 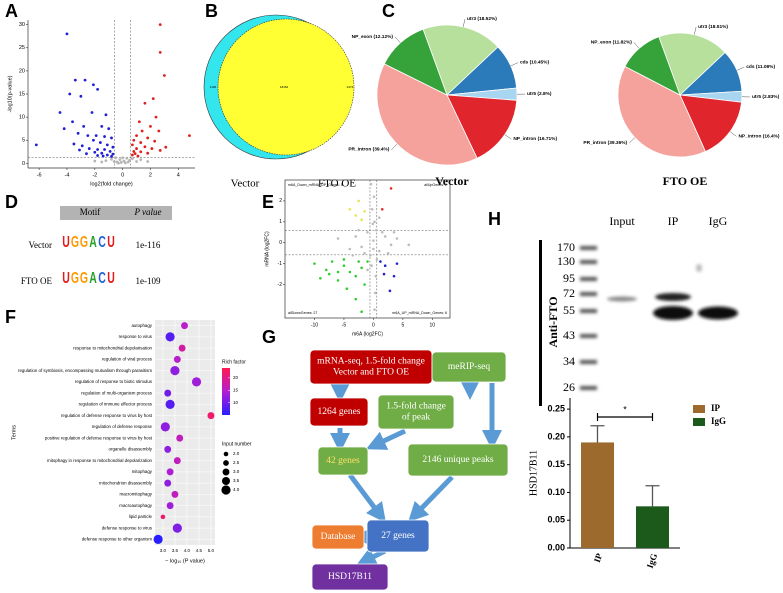 I want to click on arrow, so click(x=367, y=498).